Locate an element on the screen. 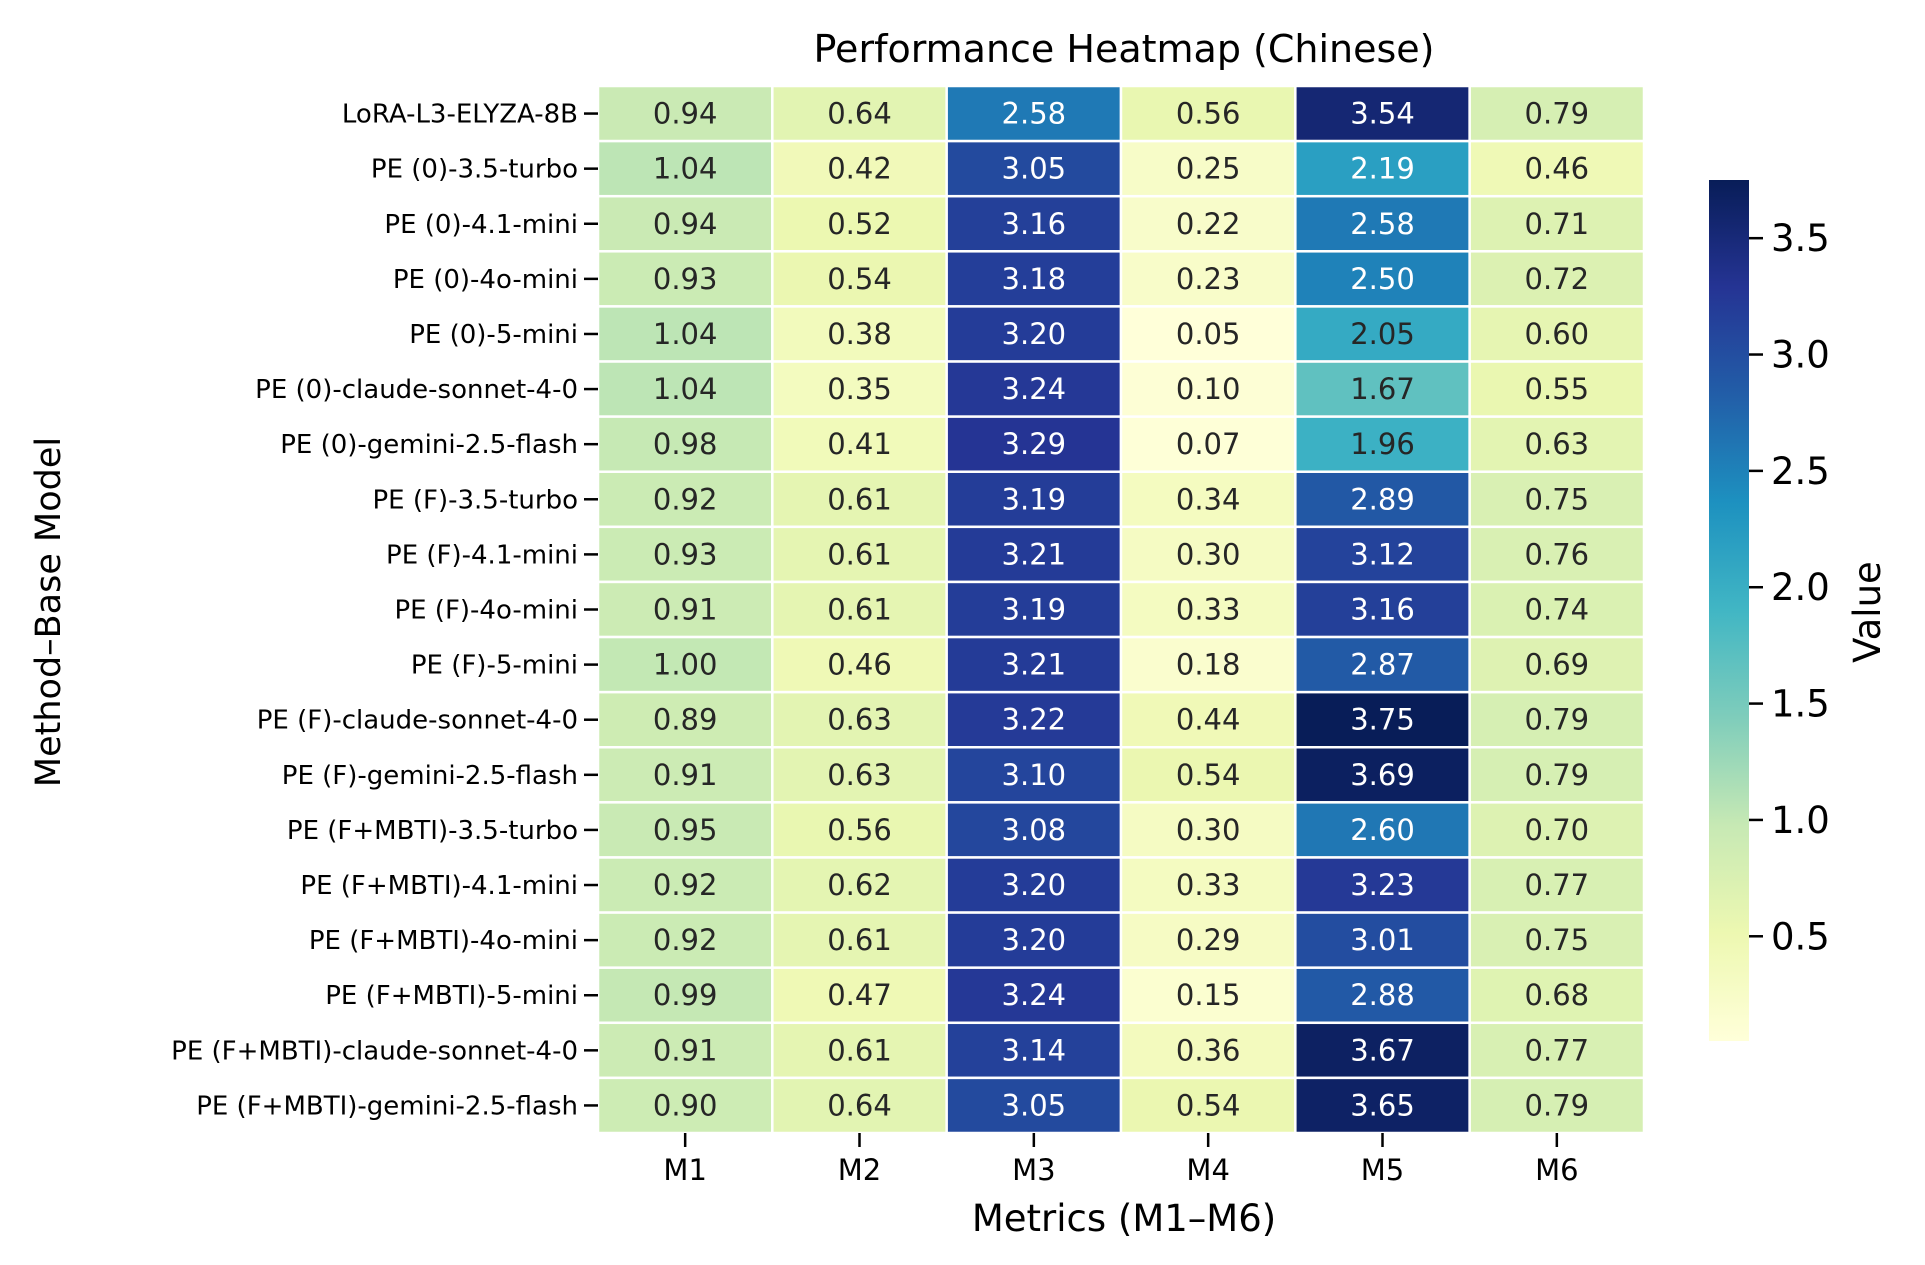 This screenshot has width=1925, height=1265. cell-value-label: 3.54 is located at coordinates (1382, 114).